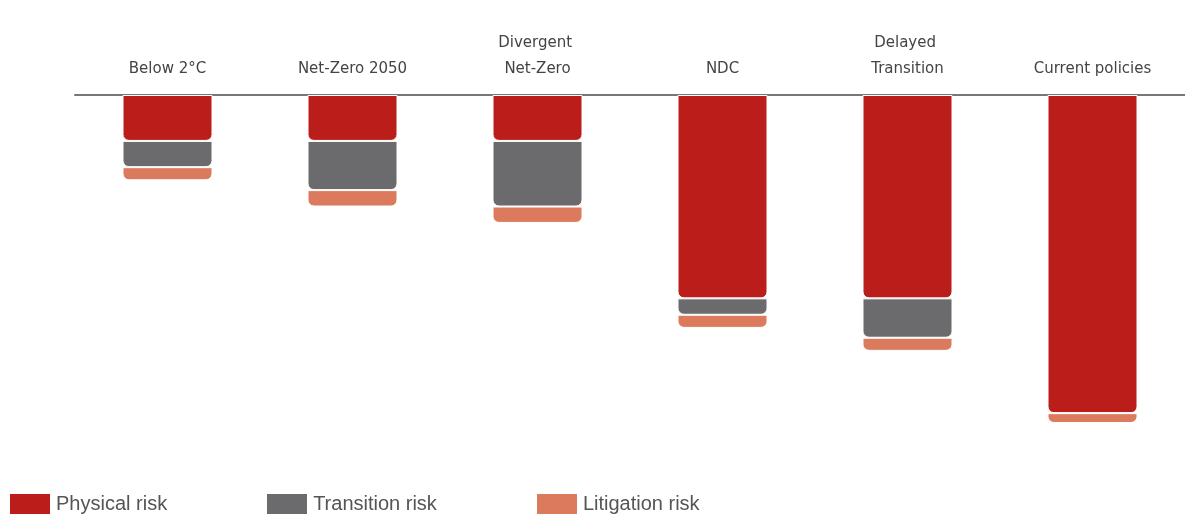 The width and height of the screenshot is (1185, 517). I want to click on x-tick-label: Net-Zero 2050, so click(352, 68).